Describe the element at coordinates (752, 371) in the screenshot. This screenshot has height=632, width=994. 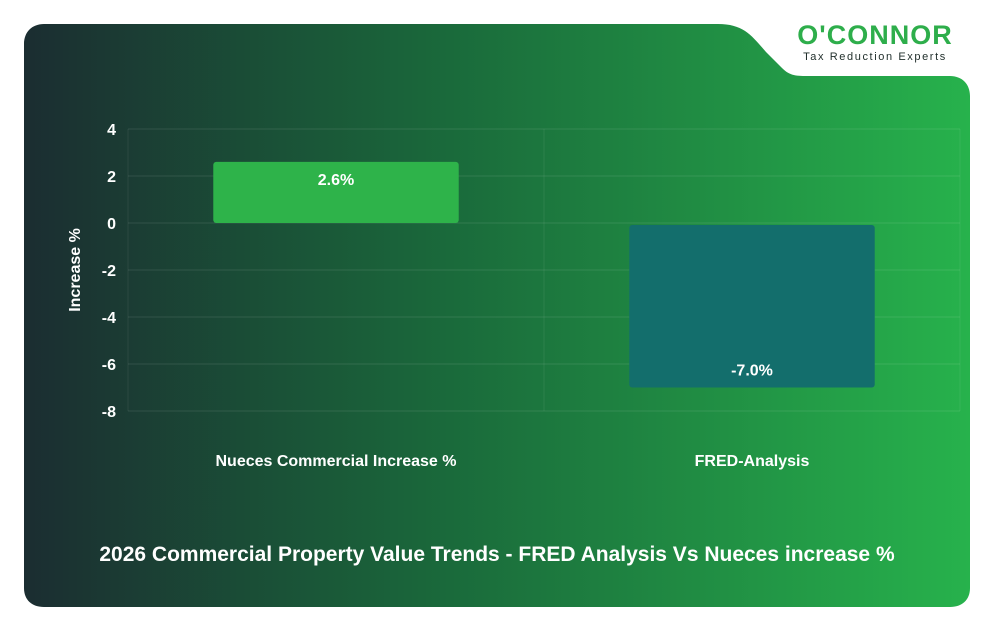
I see `bar-value-label: -7.0%` at that location.